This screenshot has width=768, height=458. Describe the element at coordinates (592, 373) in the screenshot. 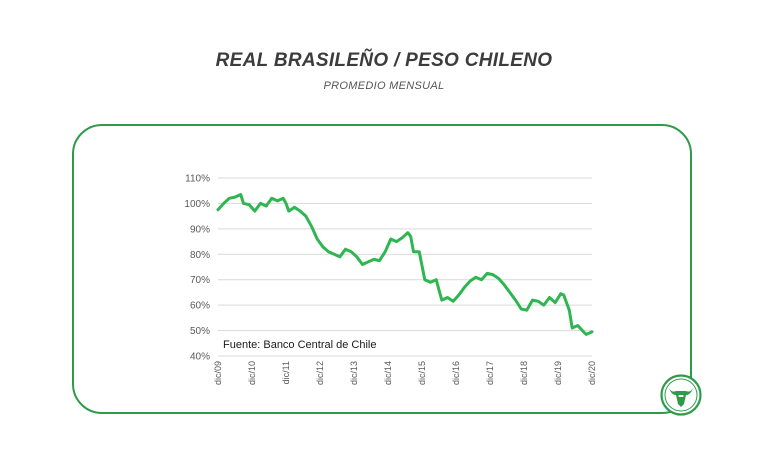

I see `x-tick-label: dic/20` at that location.